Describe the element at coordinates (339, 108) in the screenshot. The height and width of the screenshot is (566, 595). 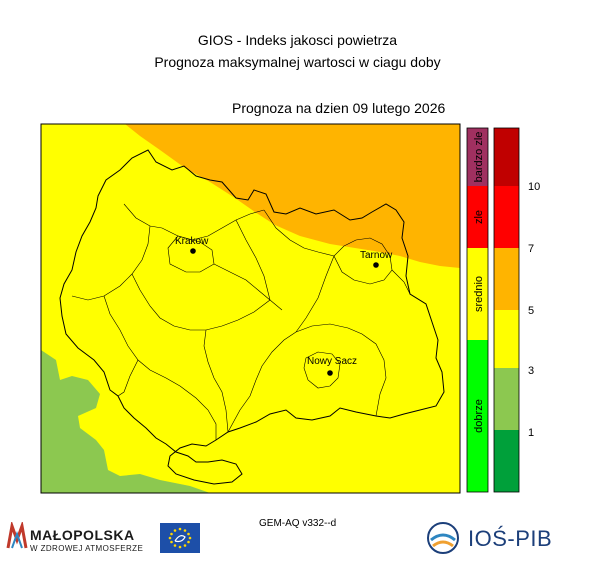
I see `forecast-date: Prognoza na dzien 09 lutego 2026` at that location.